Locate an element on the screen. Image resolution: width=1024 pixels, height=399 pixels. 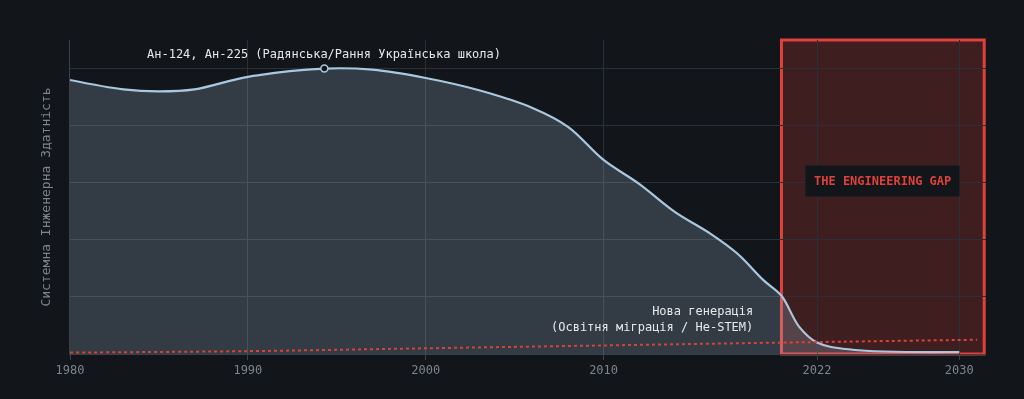
x-tick-label: 2022 is located at coordinates (817, 370).